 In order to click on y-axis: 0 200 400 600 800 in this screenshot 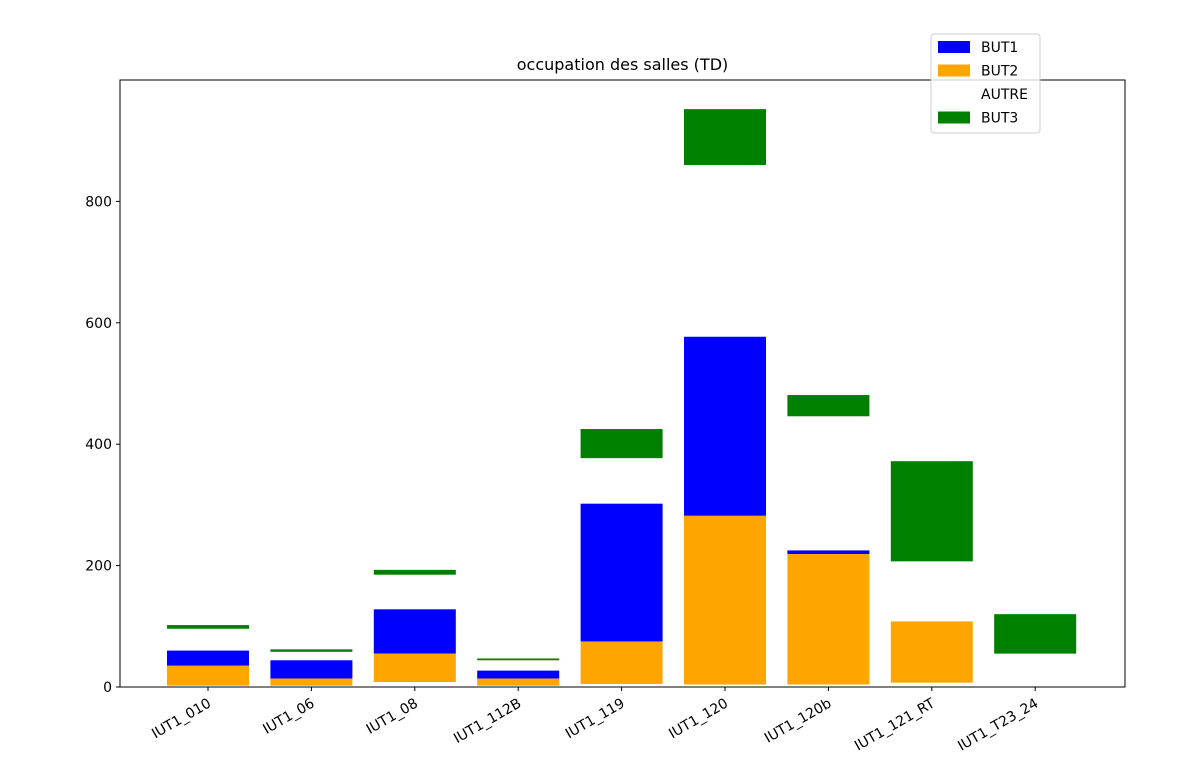, I will do `click(102, 445)`.